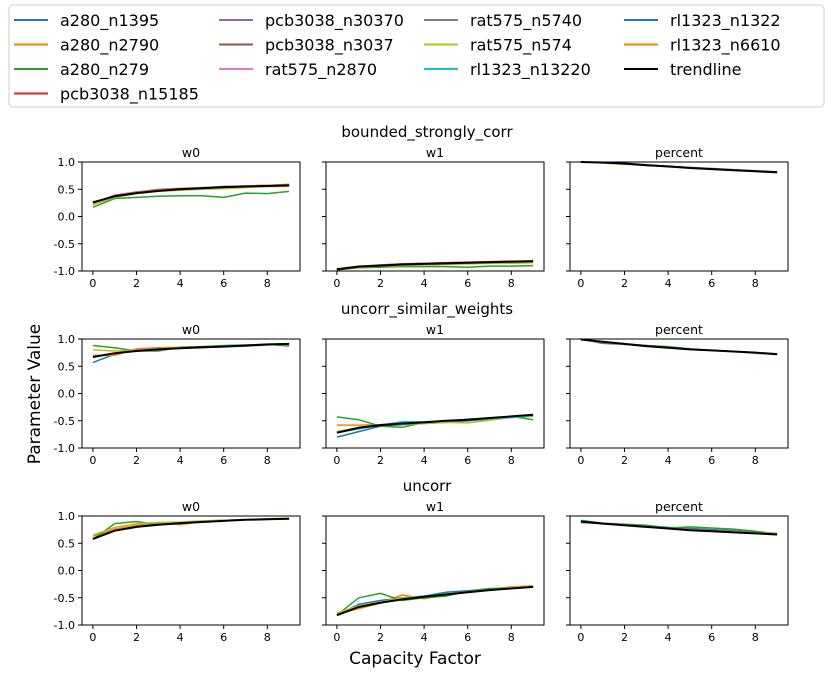 The width and height of the screenshot is (830, 674). What do you see at coordinates (427, 486) in the screenshot?
I see `facet-title: uncorr` at bounding box center [427, 486].